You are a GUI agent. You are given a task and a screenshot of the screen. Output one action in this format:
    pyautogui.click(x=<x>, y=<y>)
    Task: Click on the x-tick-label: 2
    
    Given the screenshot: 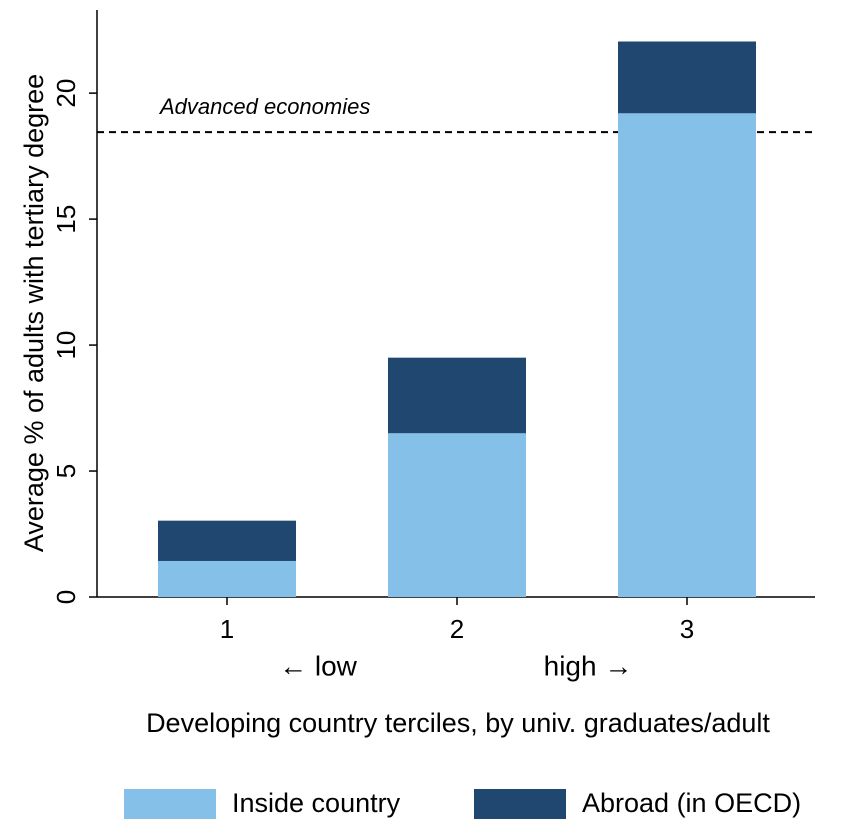 What is the action you would take?
    pyautogui.click(x=457, y=629)
    